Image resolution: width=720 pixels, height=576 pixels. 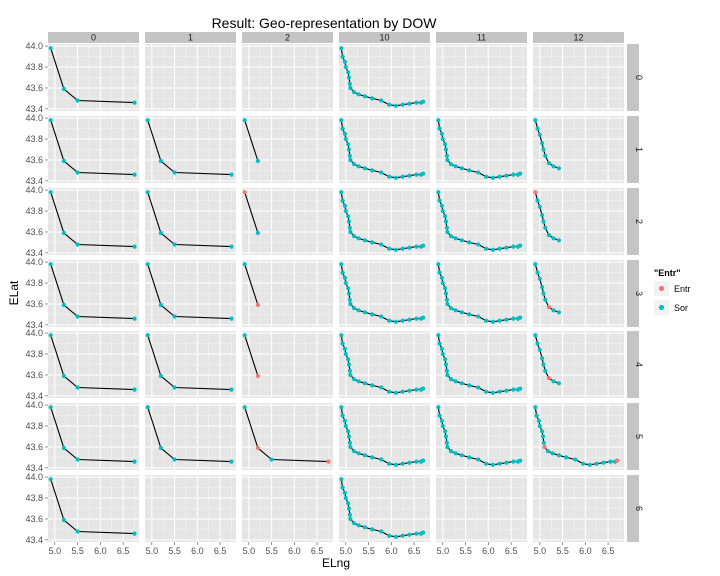 I want to click on strip-col-label: 1, so click(x=190, y=38).